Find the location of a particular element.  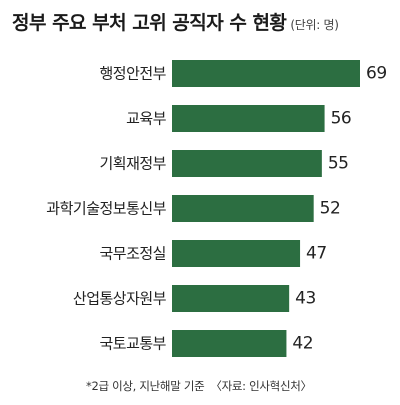

category-label-2: 기획재정부 is located at coordinates (132, 164).